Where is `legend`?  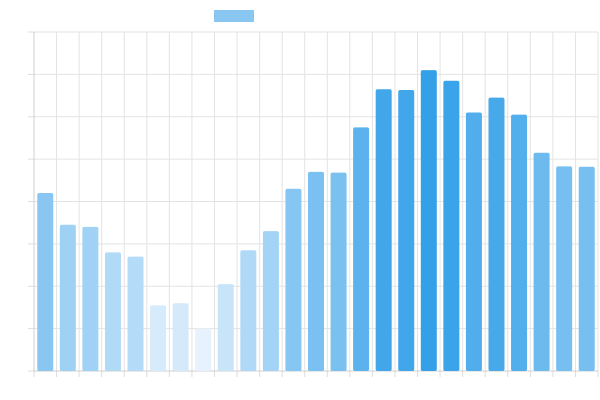 legend is located at coordinates (234, 16).